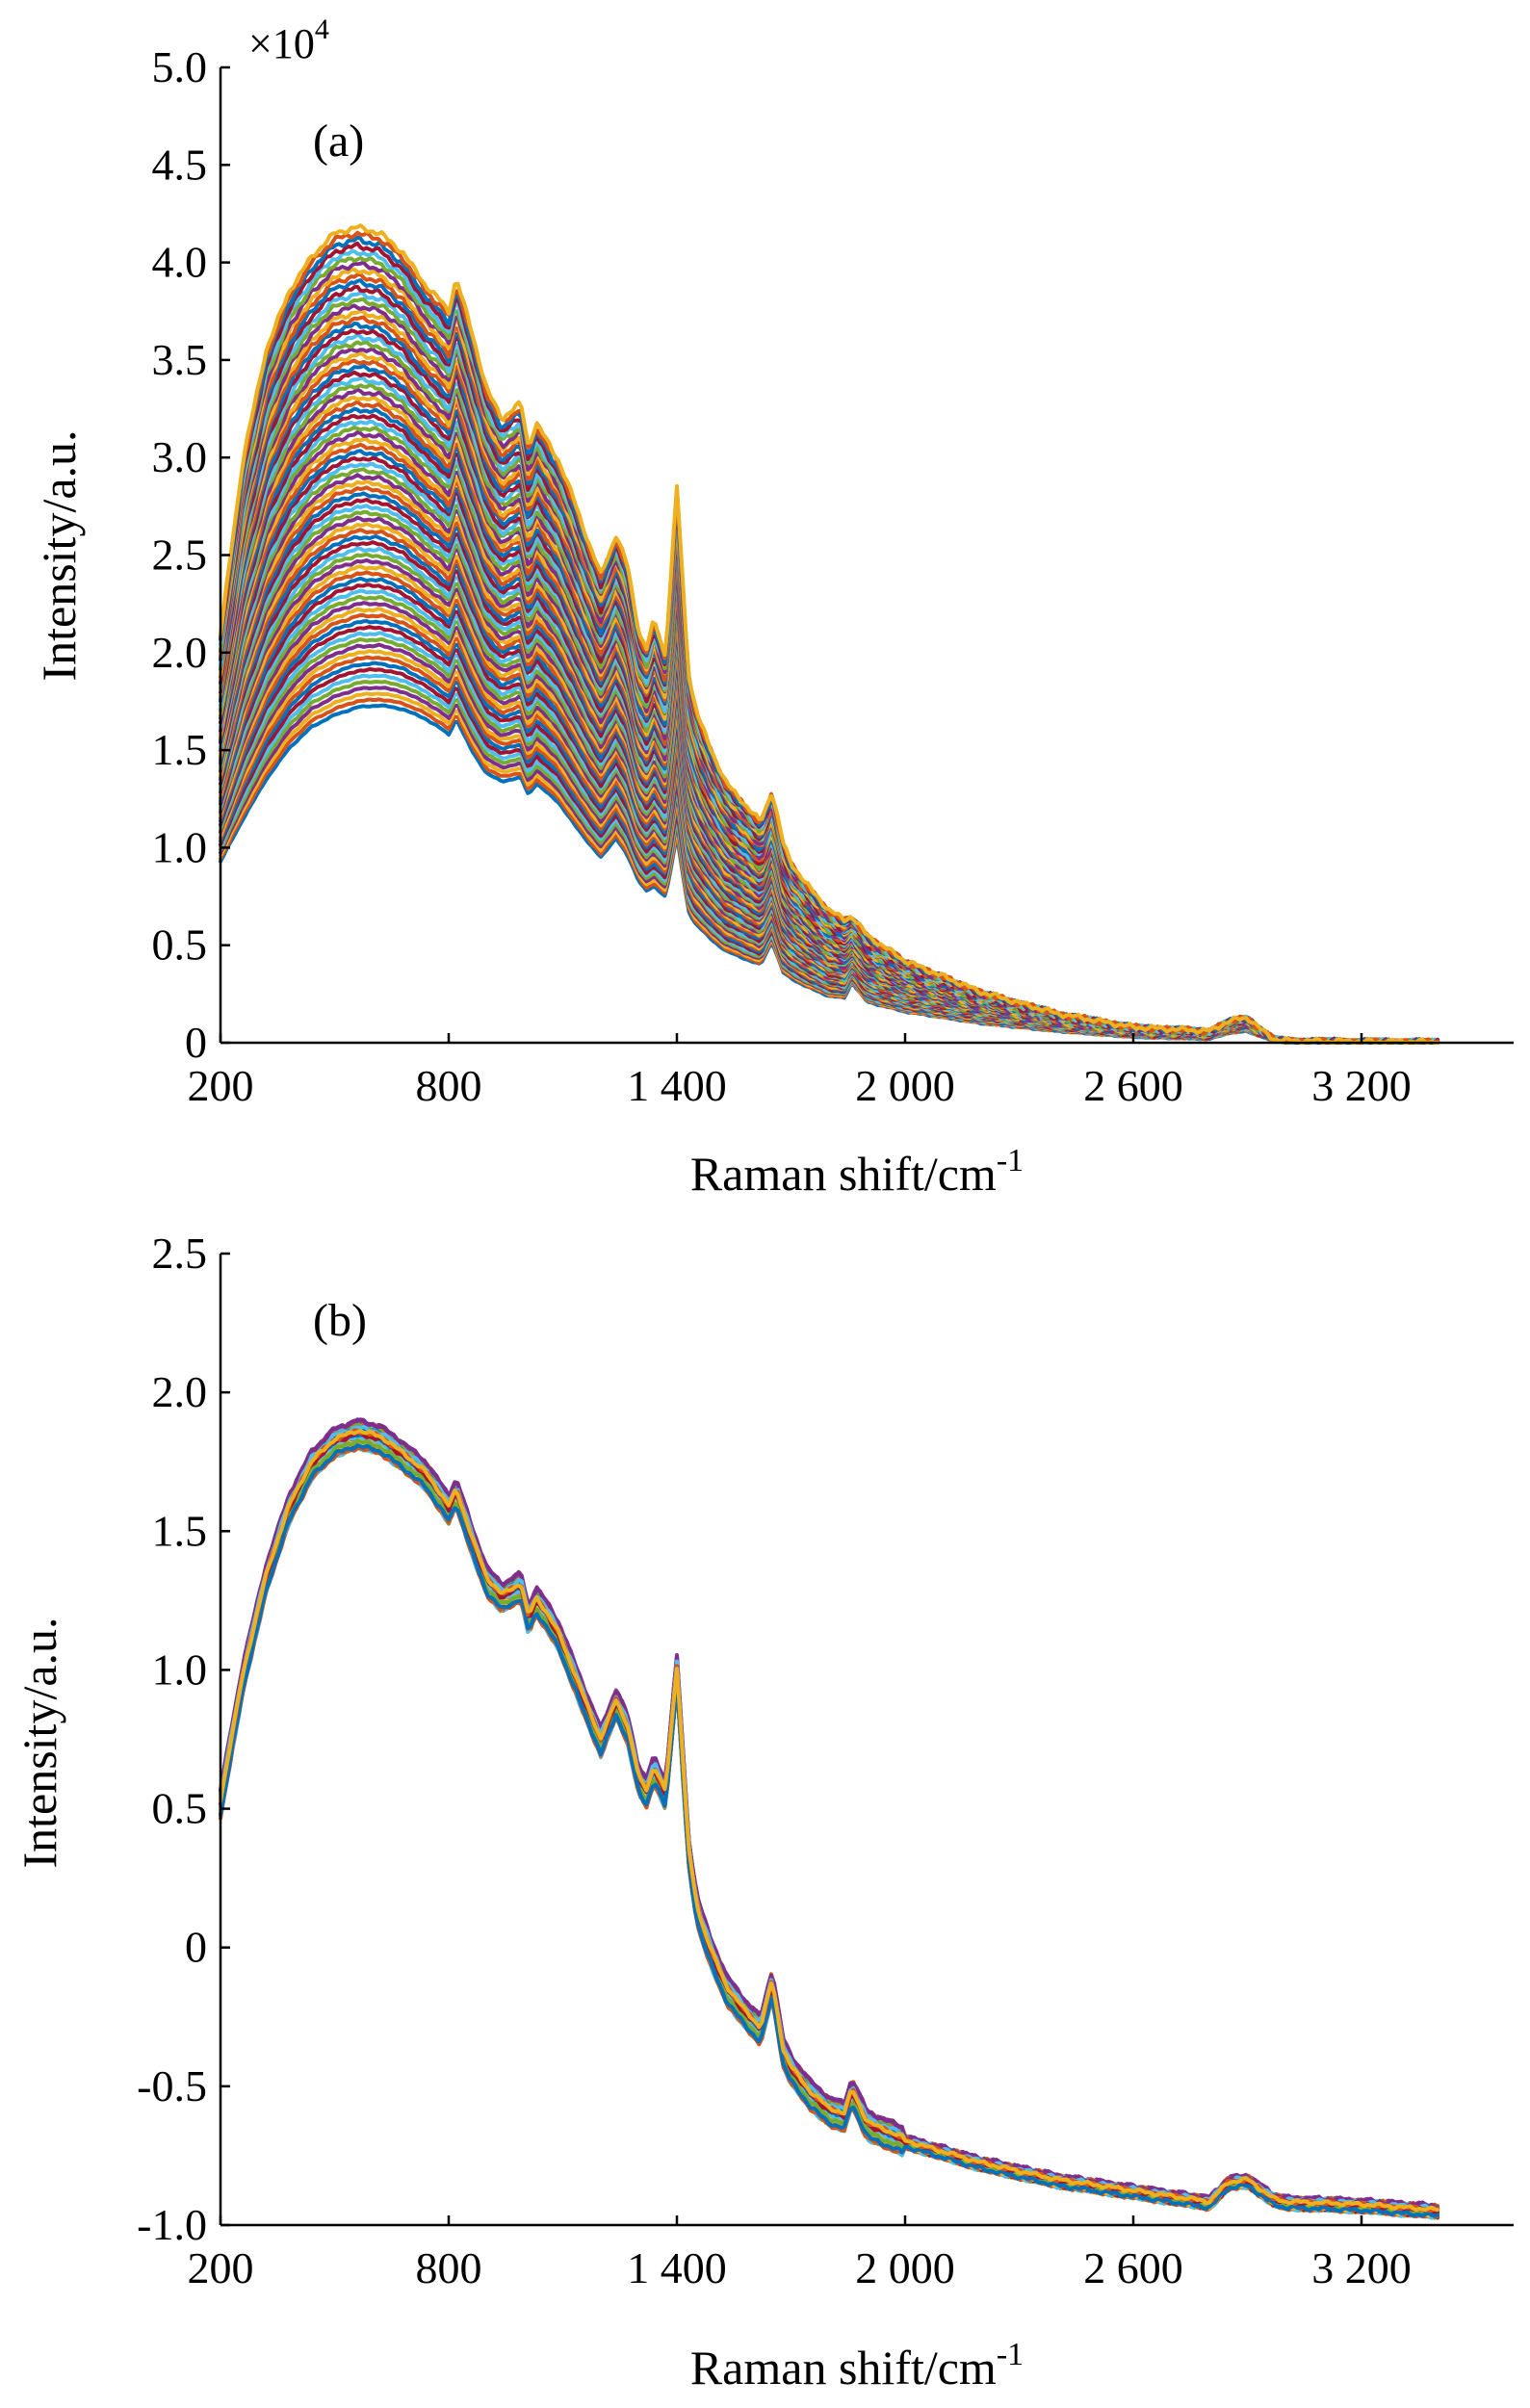  Describe the element at coordinates (289, 40) in the screenshot. I see `panel-a-multiplier: ×10⁴` at that location.